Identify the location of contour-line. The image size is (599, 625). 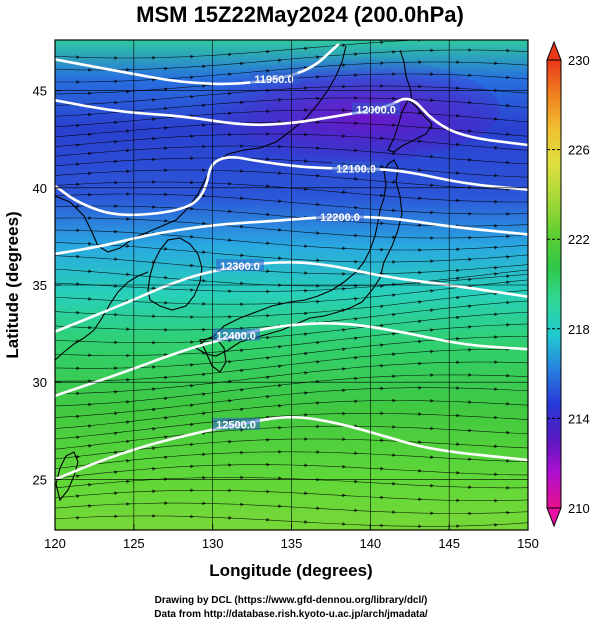
(291, 122).